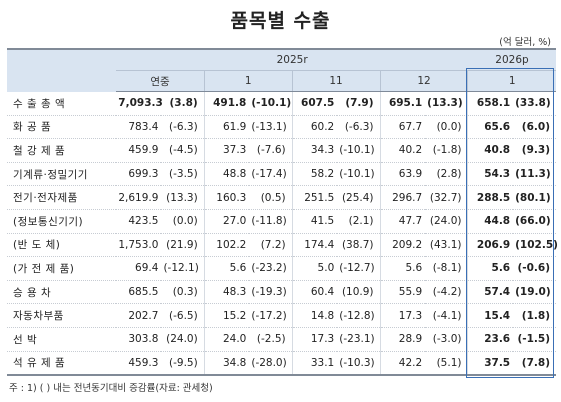  What do you see at coordinates (138, 244) in the screenshot?
I see `cell-value: 1,753.0` at bounding box center [138, 244].